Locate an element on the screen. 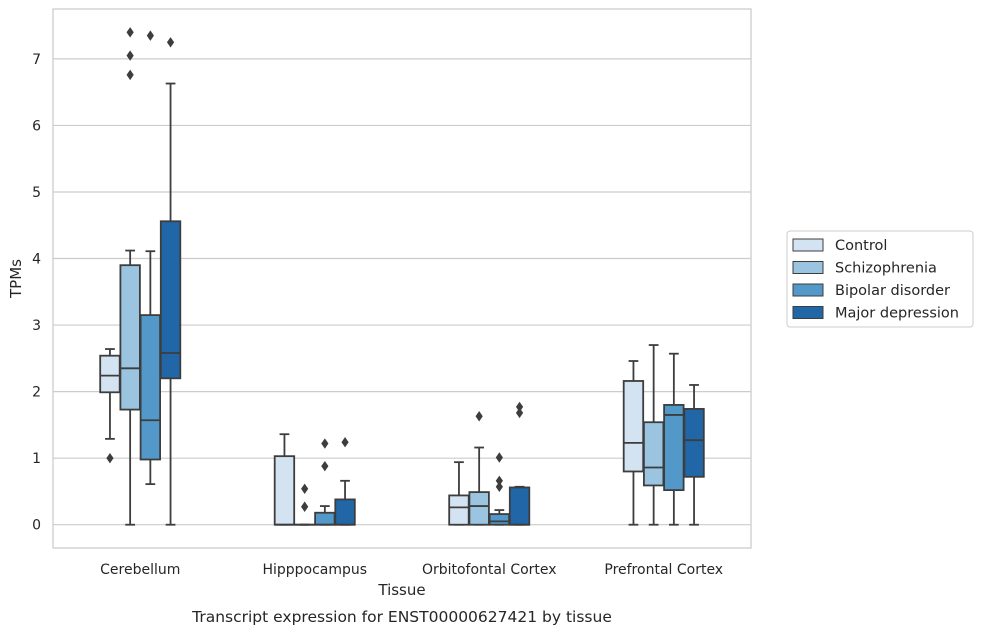  x-tick-label-0: Cerebellum is located at coordinates (140, 570).